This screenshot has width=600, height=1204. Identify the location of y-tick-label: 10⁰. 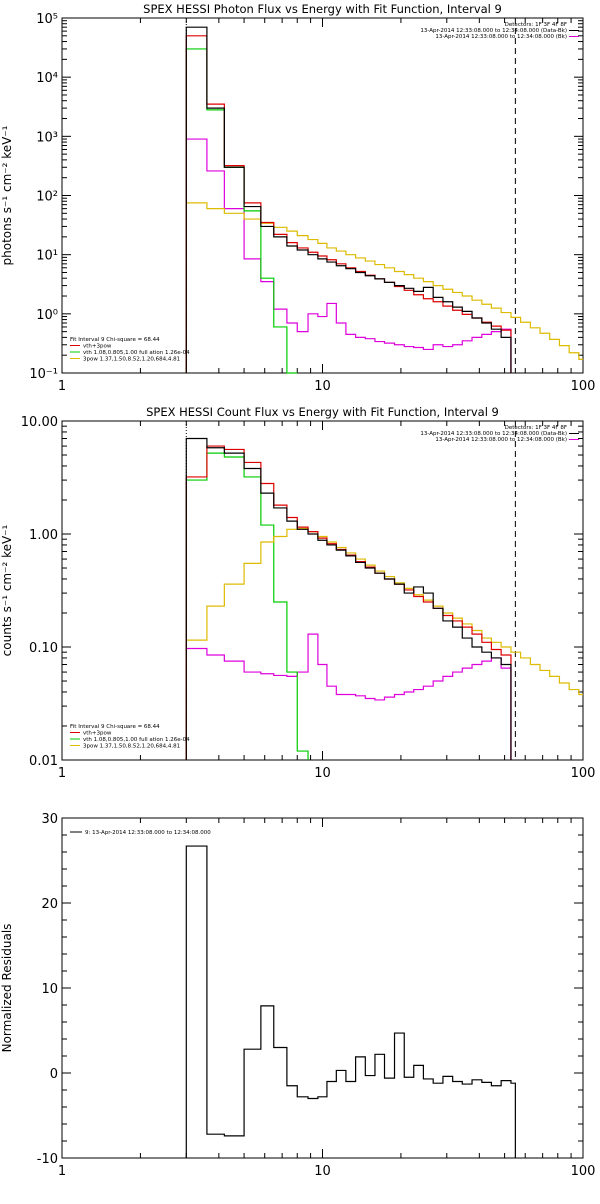
(47, 315).